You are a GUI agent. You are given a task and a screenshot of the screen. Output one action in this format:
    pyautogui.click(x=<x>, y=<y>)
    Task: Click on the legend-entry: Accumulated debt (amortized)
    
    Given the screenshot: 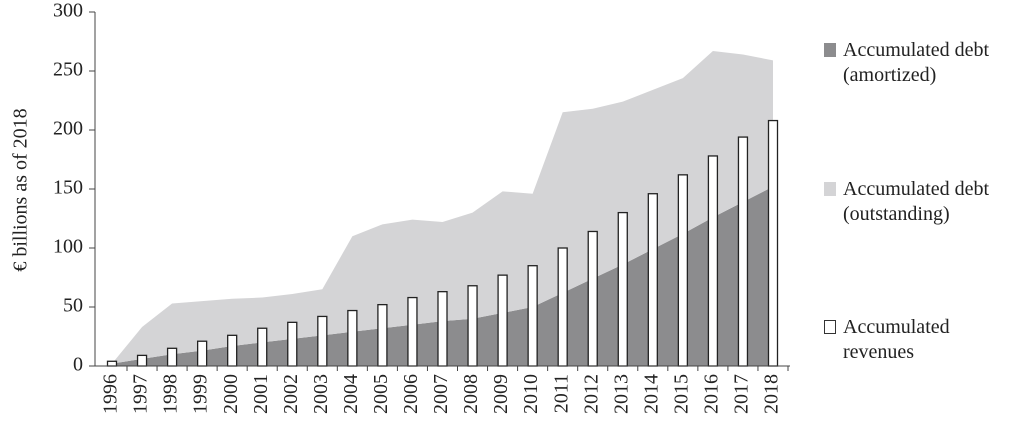 What is the action you would take?
    pyautogui.click(x=923, y=63)
    